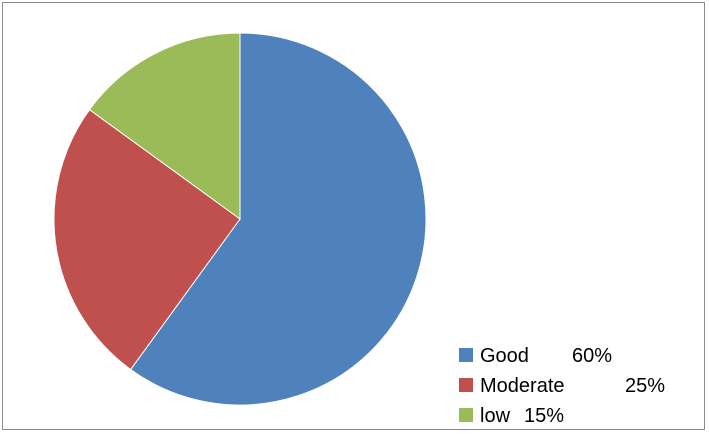 Image resolution: width=709 pixels, height=434 pixels. I want to click on legend-swatch-moderate, so click(466, 385).